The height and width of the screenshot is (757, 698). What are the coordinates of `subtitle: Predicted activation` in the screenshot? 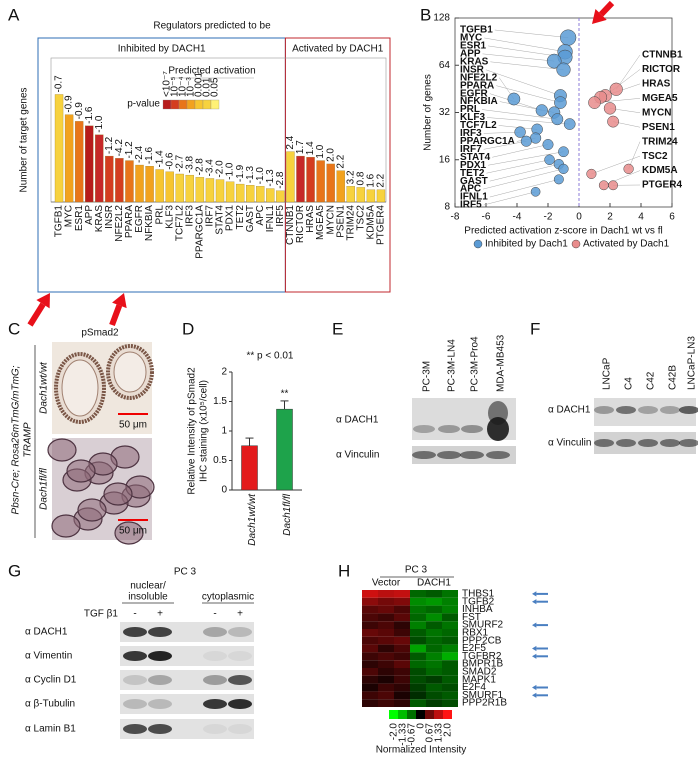 It's located at (211, 71).